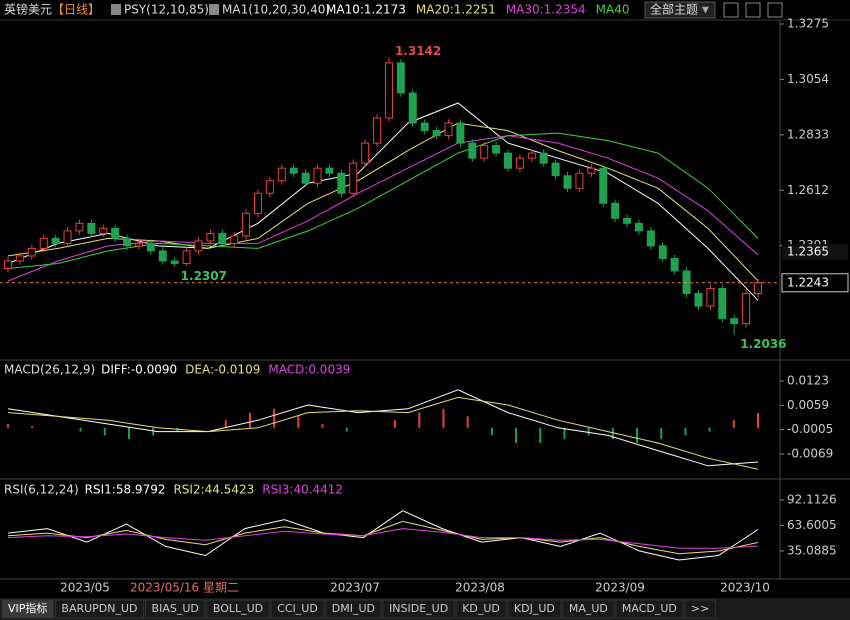 The width and height of the screenshot is (850, 620). I want to click on tab-label: INSIDE_UD, so click(418, 608).